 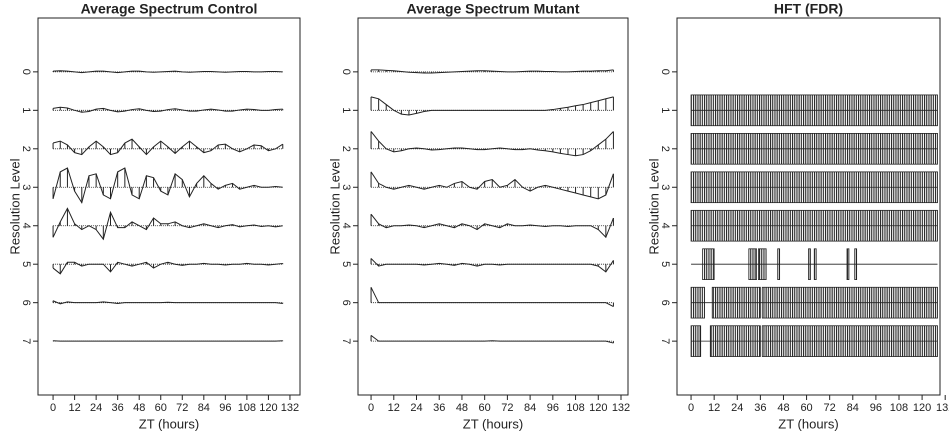 I want to click on chart-title: HFT (FDR), so click(x=808, y=9).